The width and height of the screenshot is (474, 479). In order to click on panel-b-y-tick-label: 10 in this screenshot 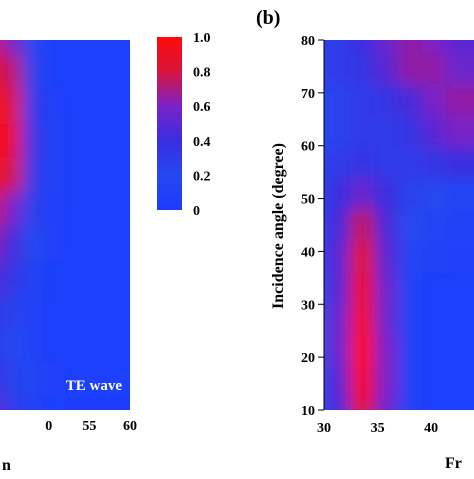, I will do `click(308, 411)`.